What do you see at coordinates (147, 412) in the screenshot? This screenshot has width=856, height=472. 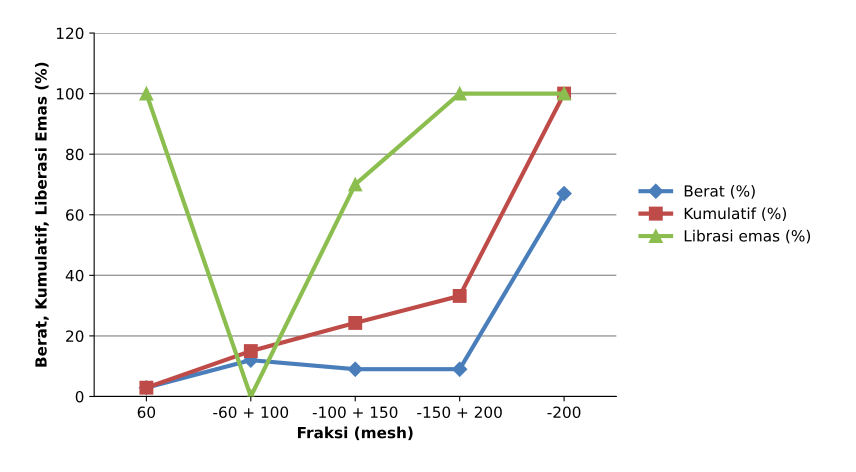 I see `x-tick-label: 60` at bounding box center [147, 412].